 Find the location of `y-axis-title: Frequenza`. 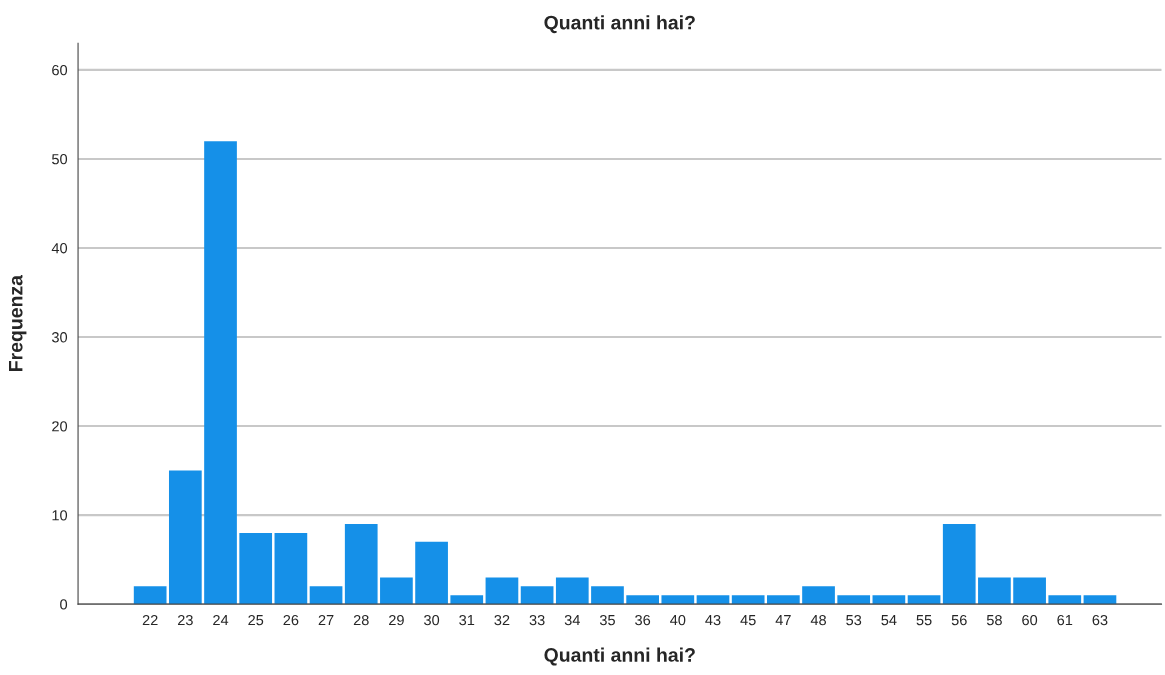

y-axis-title: Frequenza is located at coordinates (18, 322).